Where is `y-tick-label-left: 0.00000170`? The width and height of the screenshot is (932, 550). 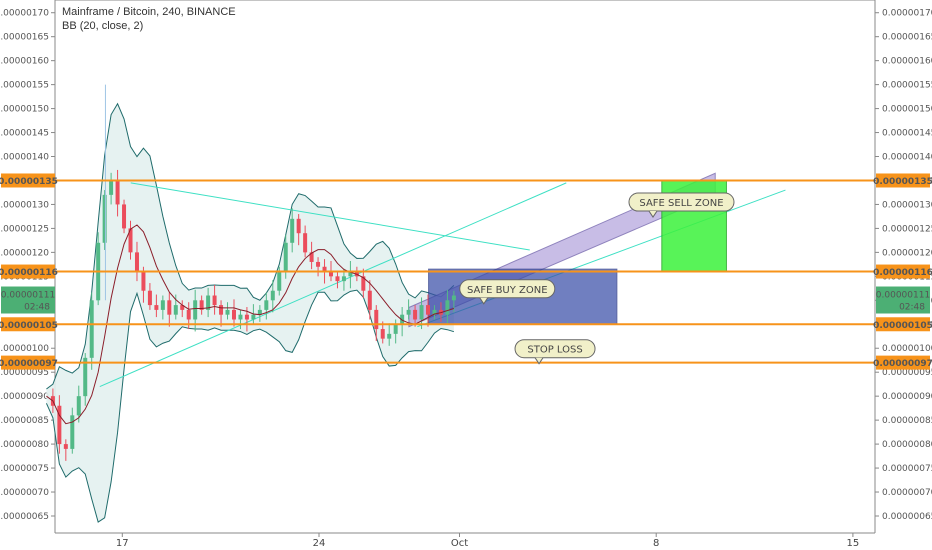 y-tick-label-left: 0.00000170 is located at coordinates (24, 14).